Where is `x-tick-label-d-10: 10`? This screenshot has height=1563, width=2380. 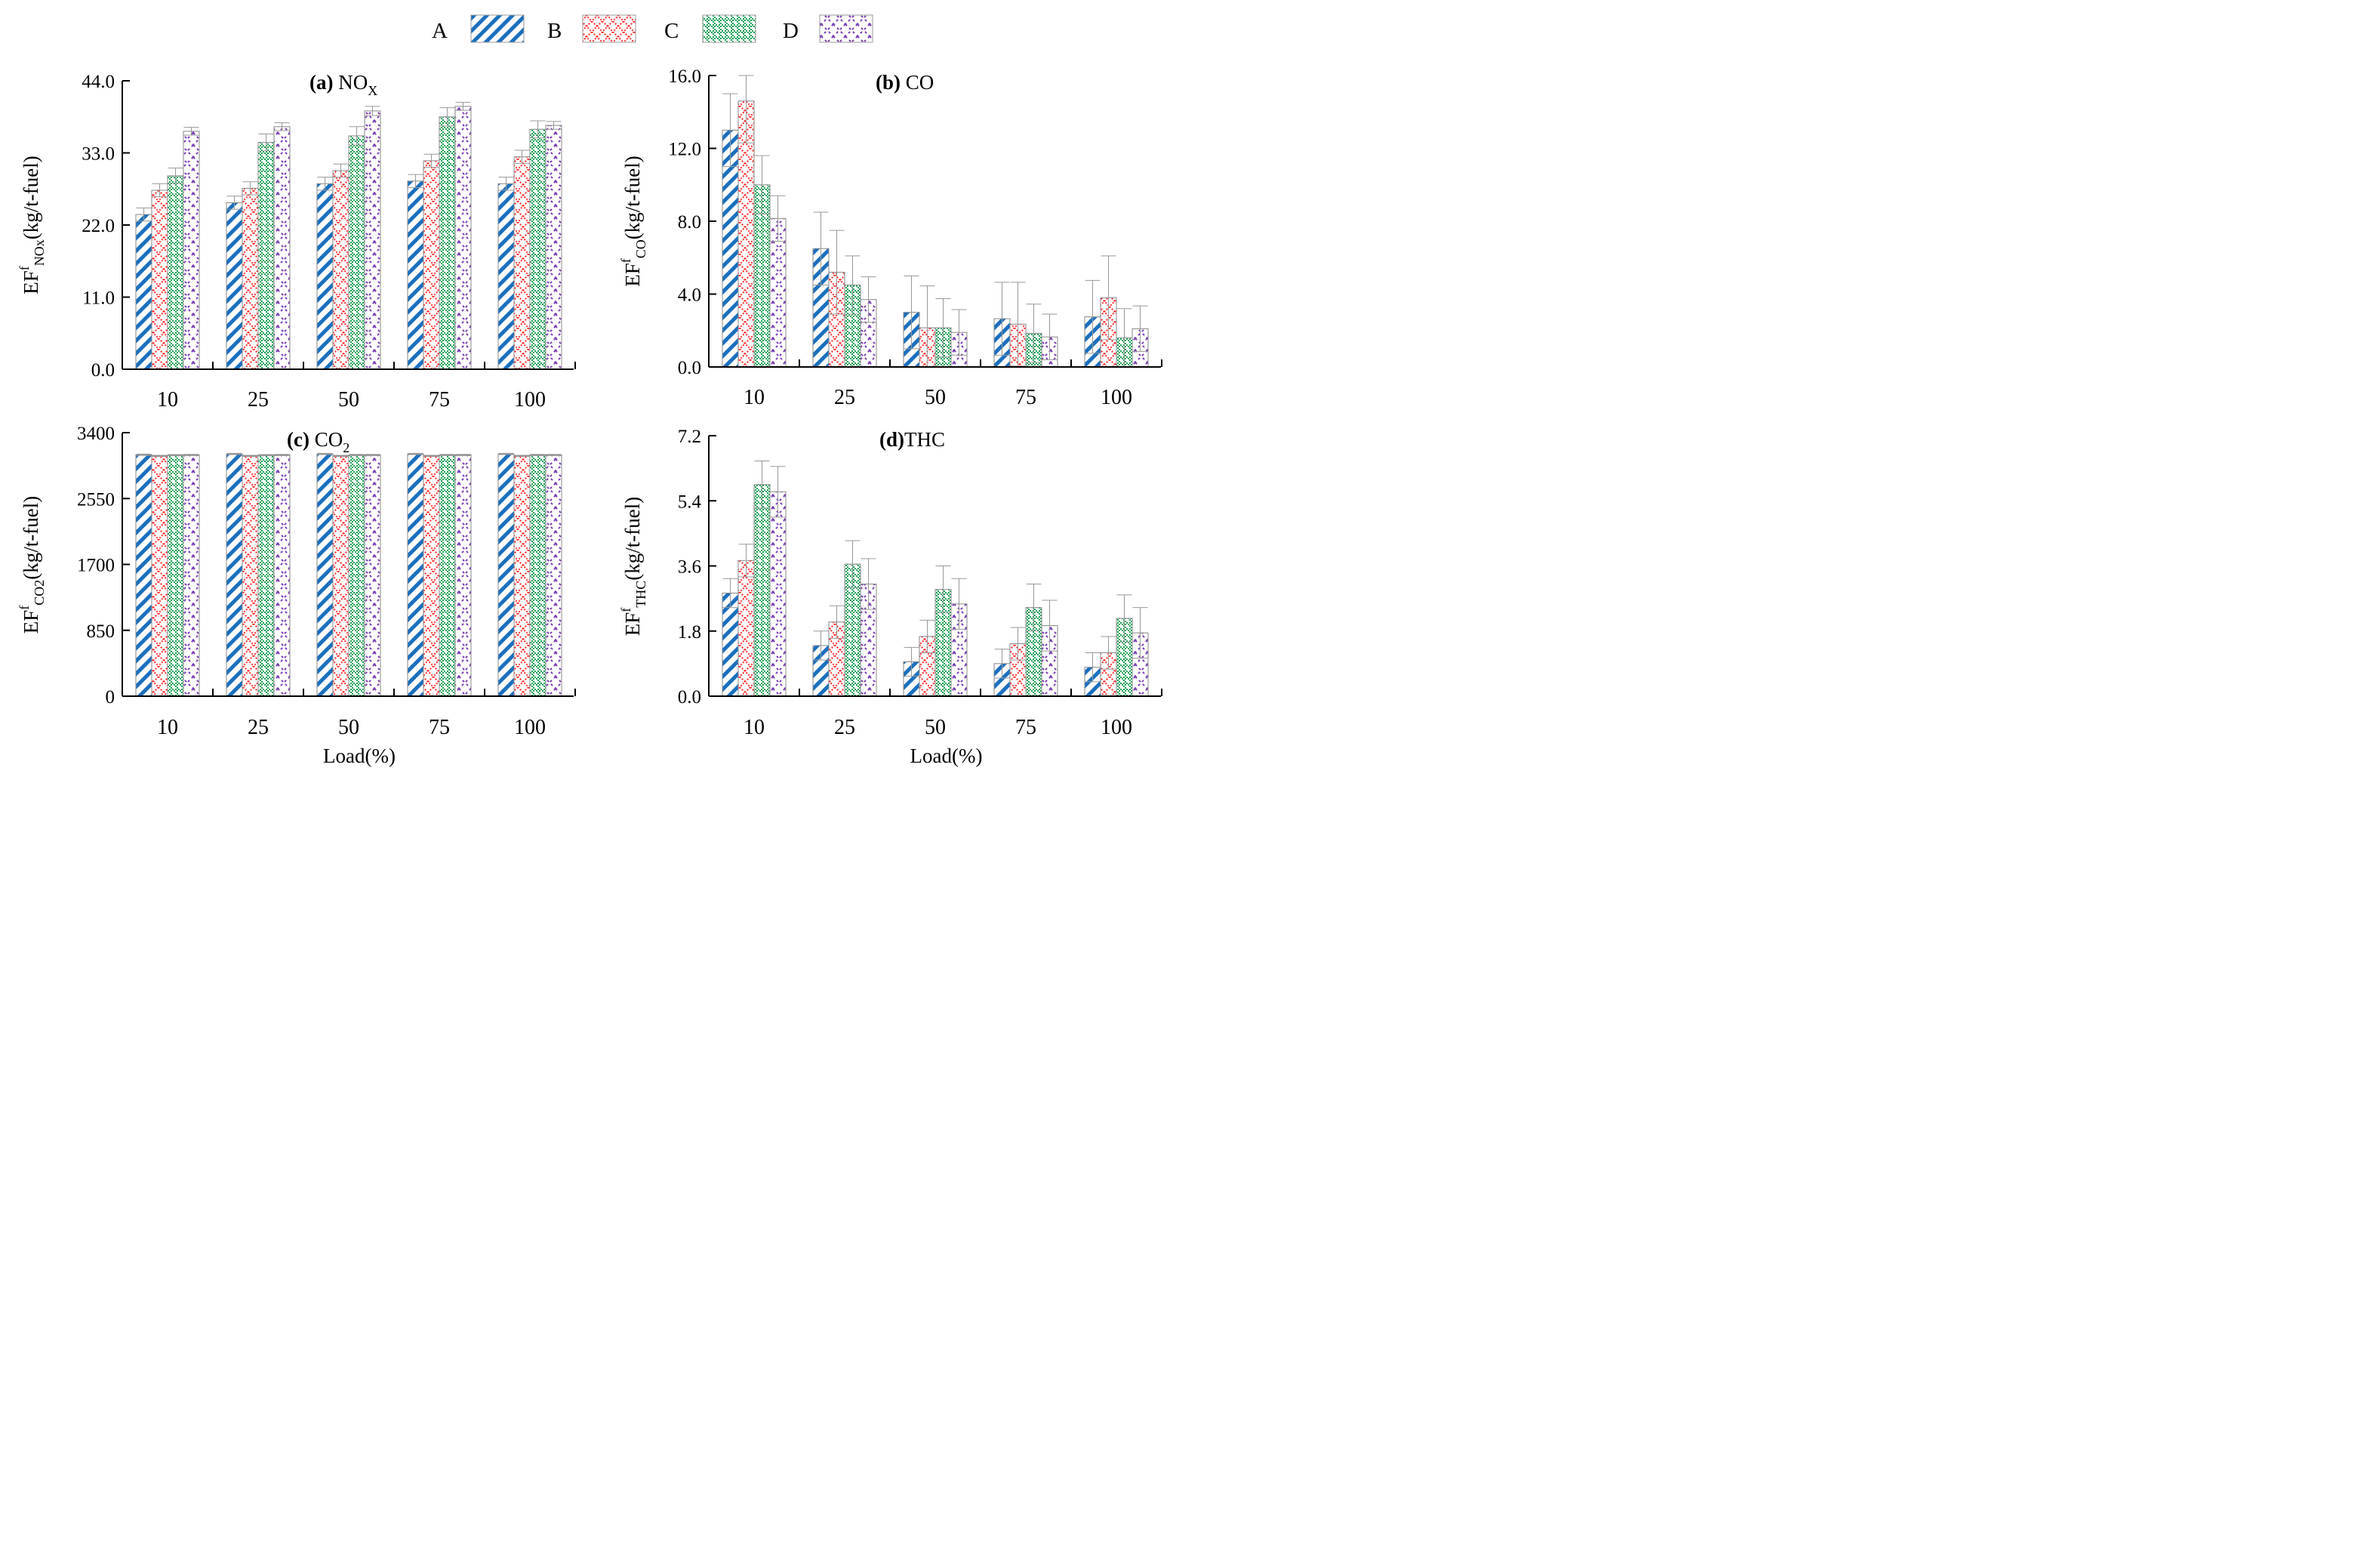
x-tick-label-d-10: 10 is located at coordinates (754, 727).